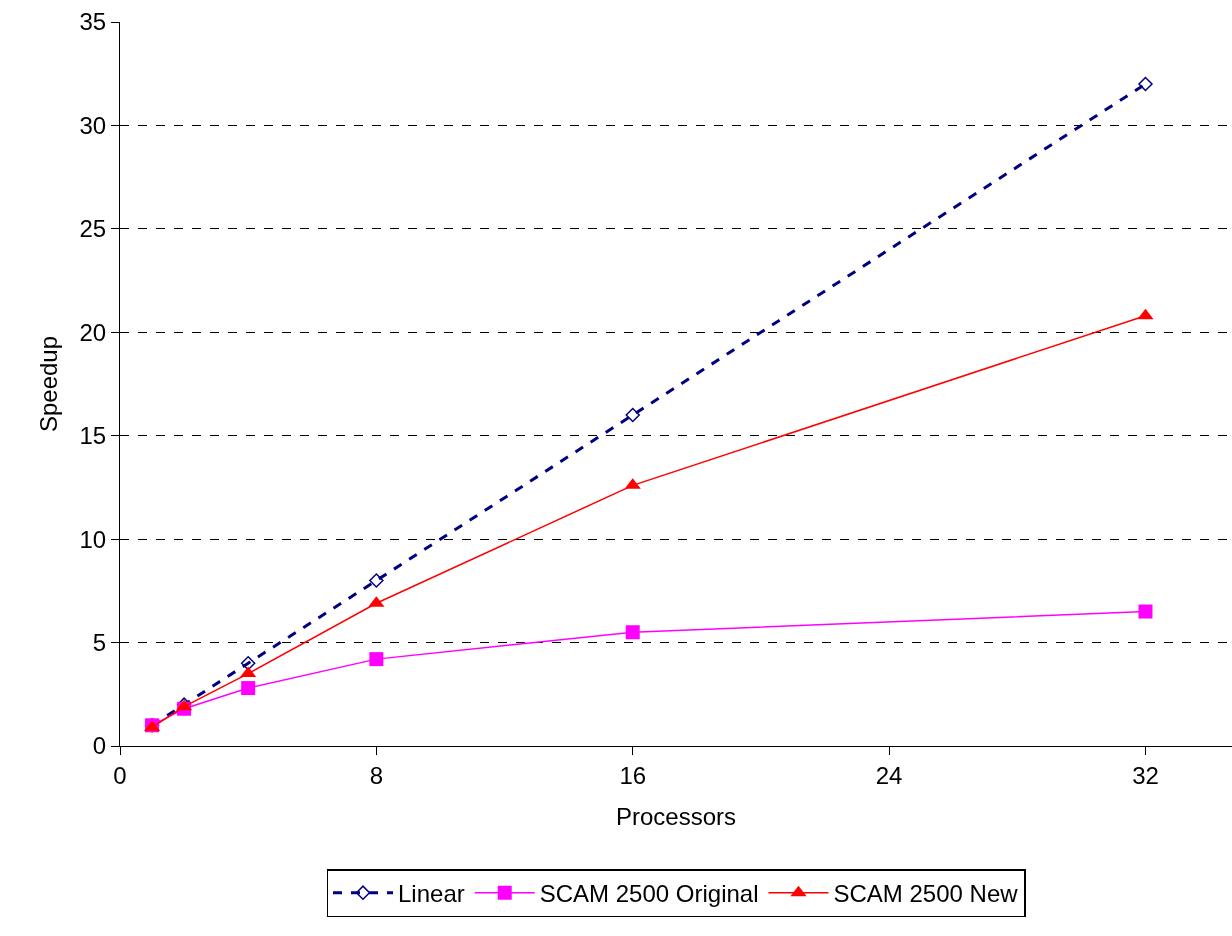 Image resolution: width=1232 pixels, height=936 pixels. Describe the element at coordinates (676, 817) in the screenshot. I see `x-axis-title: Processors` at that location.